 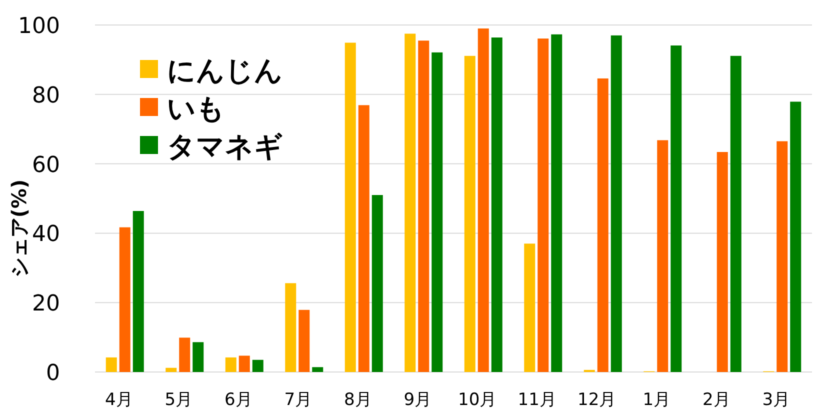 What do you see at coordinates (225, 70) in the screenshot?
I see `legend-label: にんじん` at bounding box center [225, 70].